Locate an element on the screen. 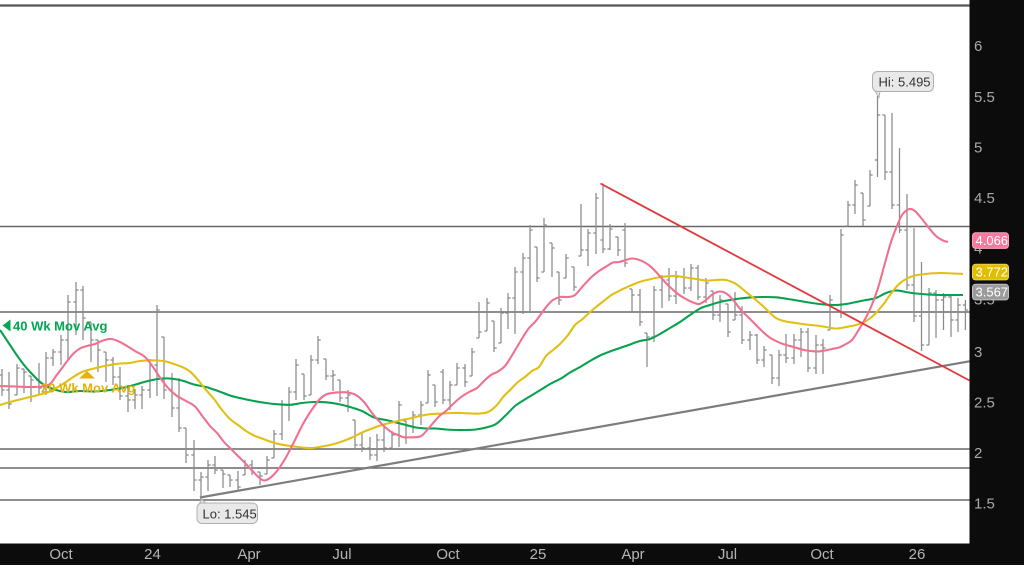 The image size is (1024, 570). svg-text: Lo: 1.545 is located at coordinates (230, 514).